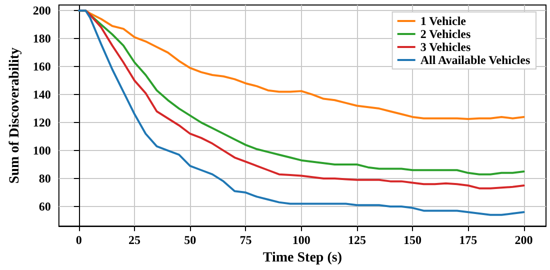 The width and height of the screenshot is (550, 270). I want to click on y-axis-title: Sum of Discoverability, so click(15, 115).